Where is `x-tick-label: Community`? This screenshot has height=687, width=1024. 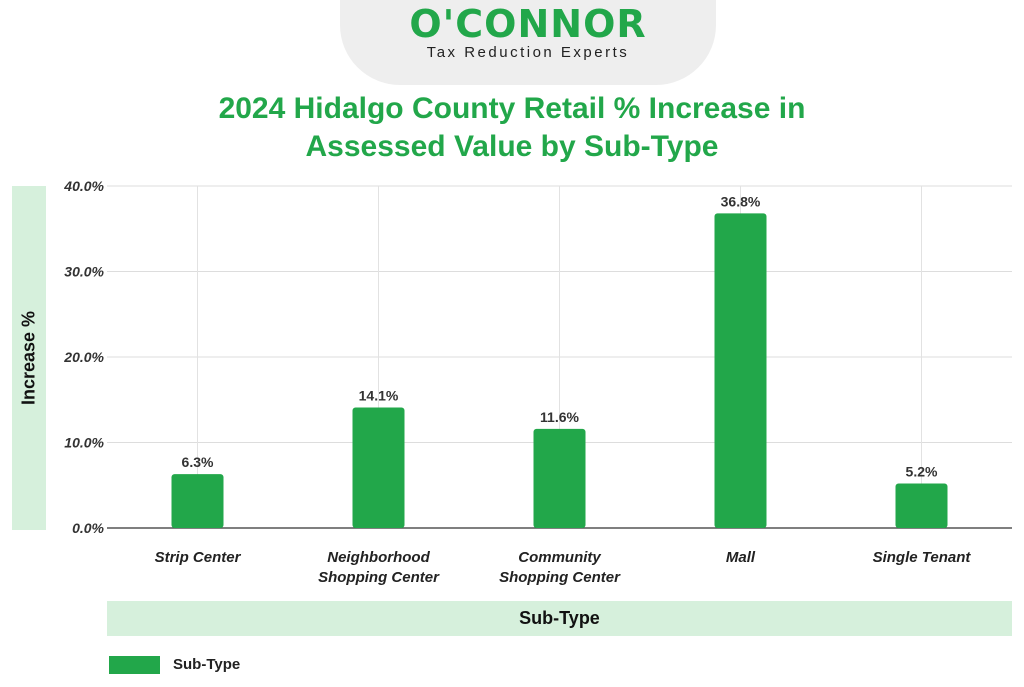 x-tick-label: Community is located at coordinates (559, 557).